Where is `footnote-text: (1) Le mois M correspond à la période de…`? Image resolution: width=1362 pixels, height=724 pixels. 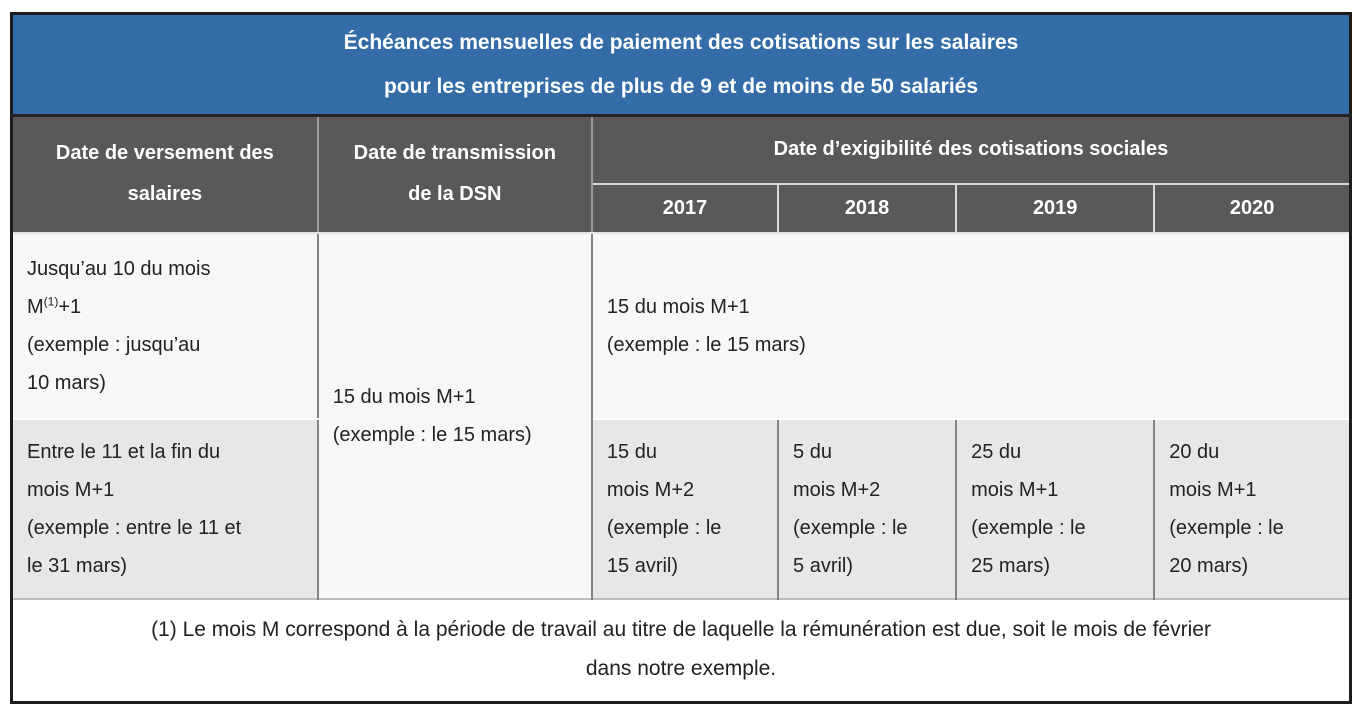
footnote-text: (1) Le mois M correspond à la période de… is located at coordinates (681, 650).